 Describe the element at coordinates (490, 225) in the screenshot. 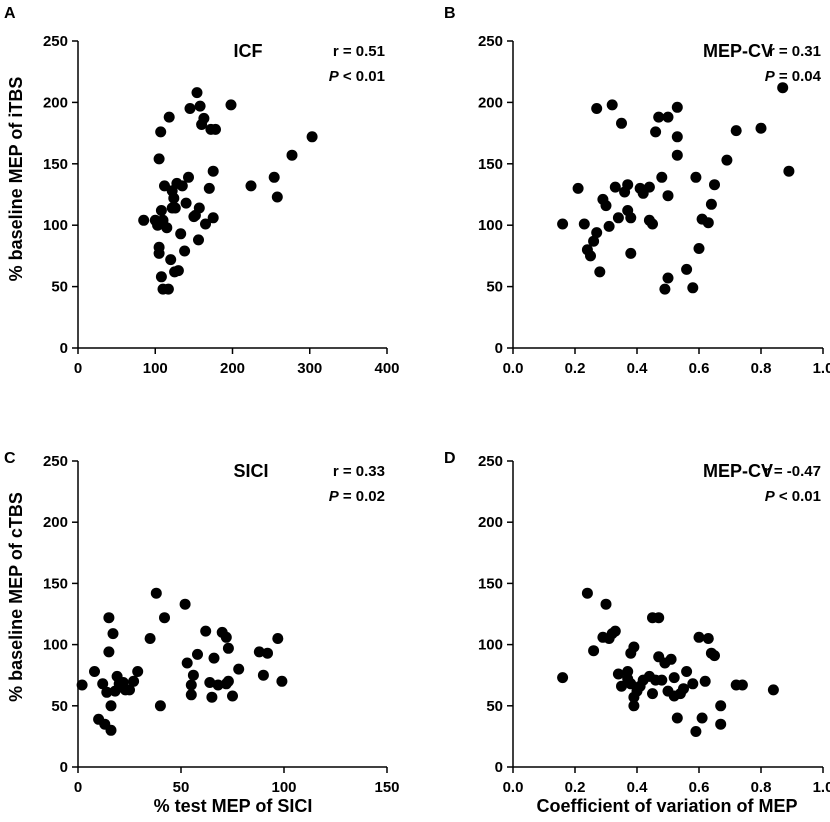

I see `y-tick-label-b: 100` at that location.